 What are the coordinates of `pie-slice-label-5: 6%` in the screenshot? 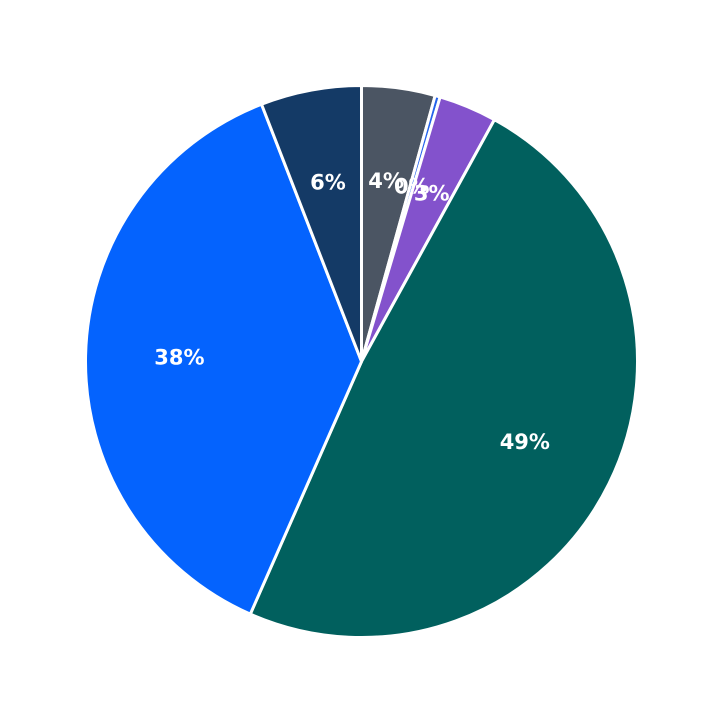 It's located at (328, 182).